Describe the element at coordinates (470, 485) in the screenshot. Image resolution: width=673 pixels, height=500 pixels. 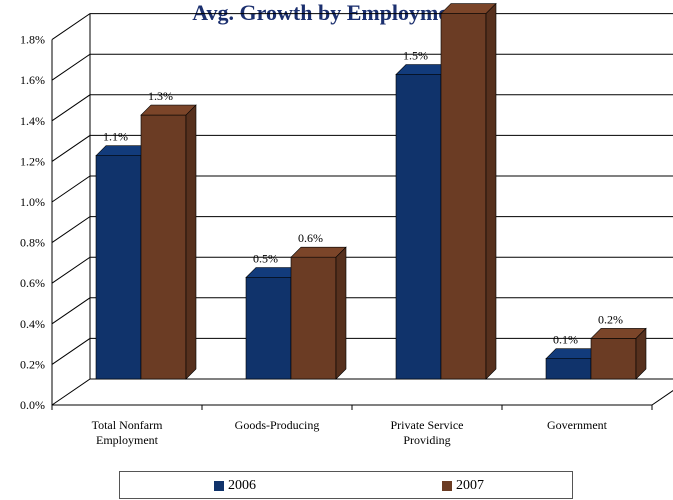
I see `legend-label-2007: 2007` at that location.